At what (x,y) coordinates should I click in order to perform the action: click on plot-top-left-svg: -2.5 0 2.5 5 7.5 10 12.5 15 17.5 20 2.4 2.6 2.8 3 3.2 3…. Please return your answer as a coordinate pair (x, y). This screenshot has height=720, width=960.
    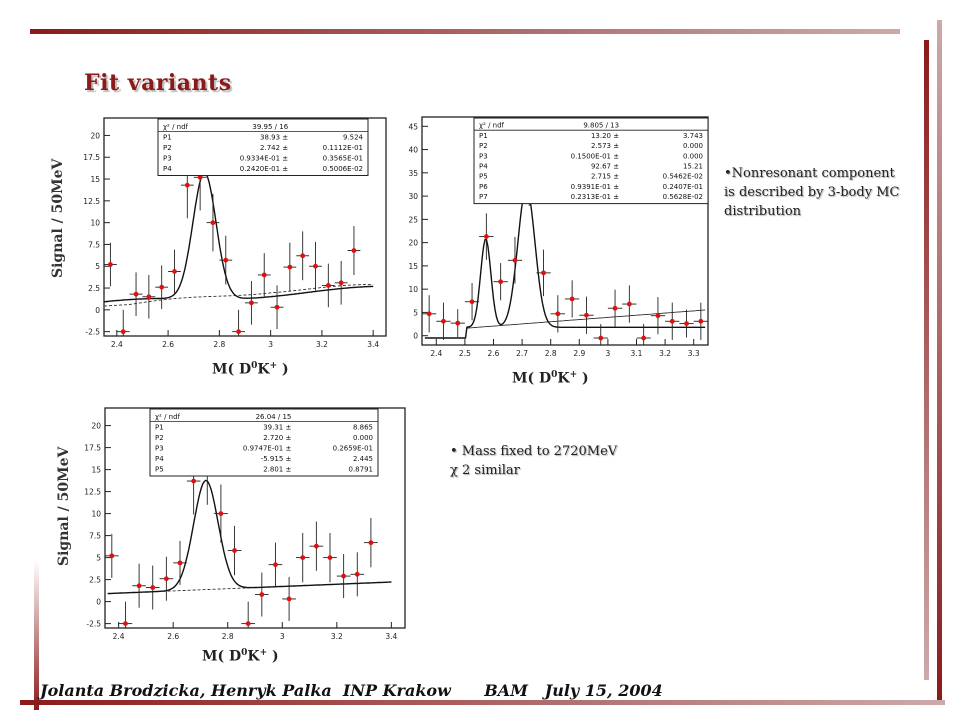
    Looking at the image, I should click on (235, 233).